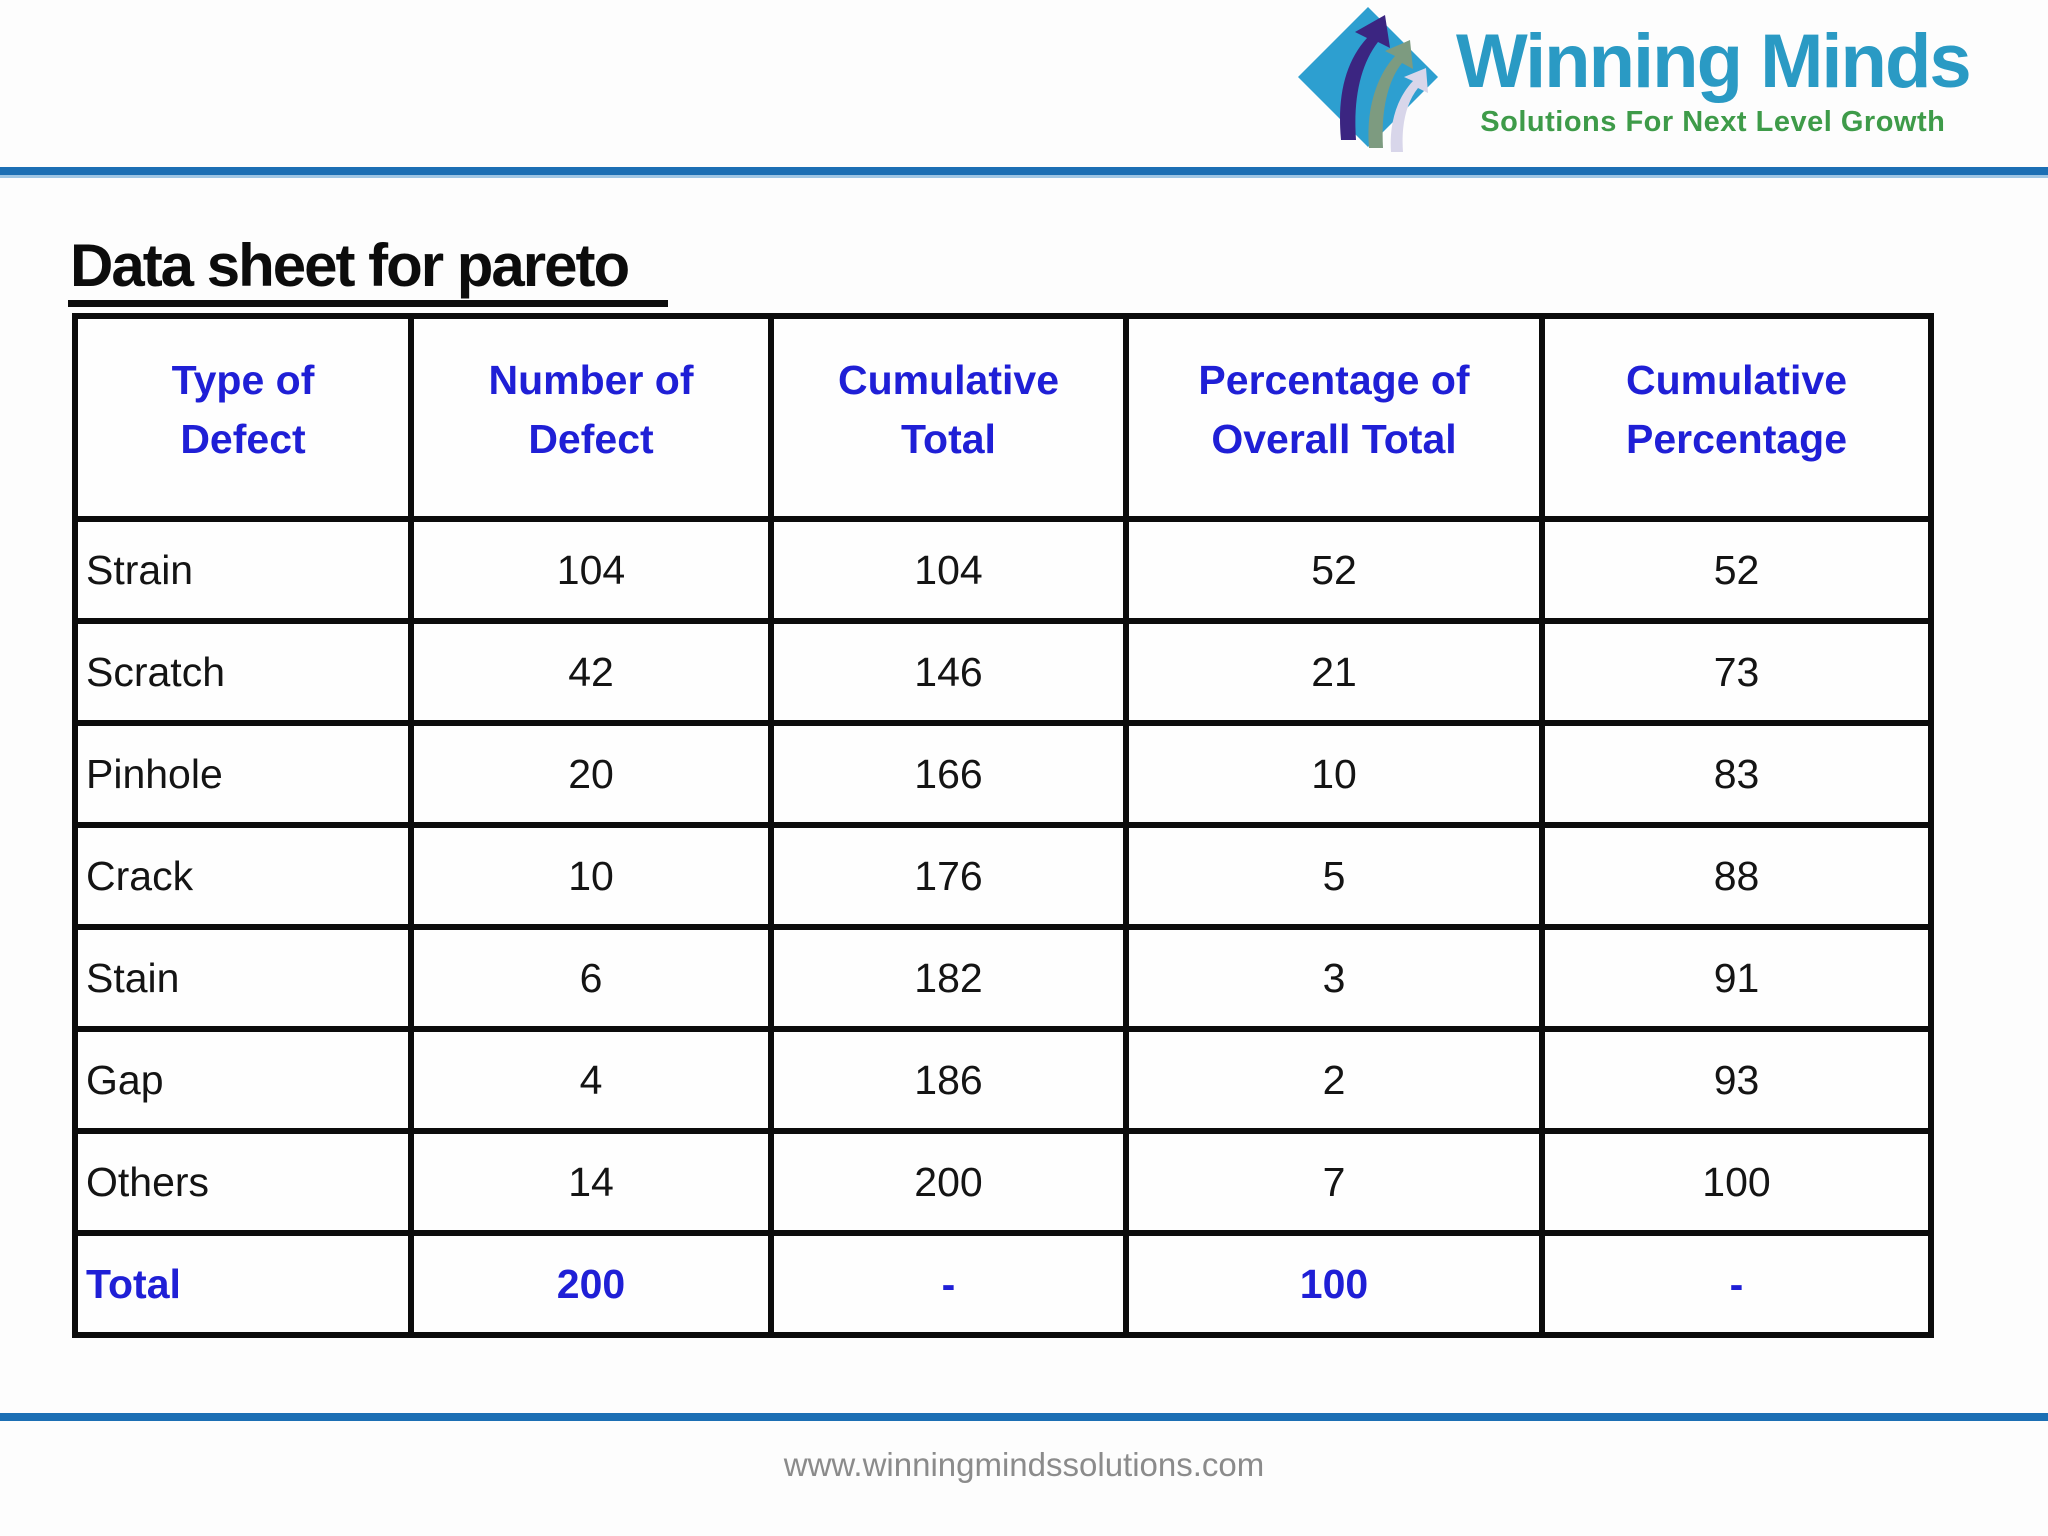 Image resolution: width=2048 pixels, height=1536 pixels. I want to click on table-row: Strain 104 104 52 52, so click(1003, 570).